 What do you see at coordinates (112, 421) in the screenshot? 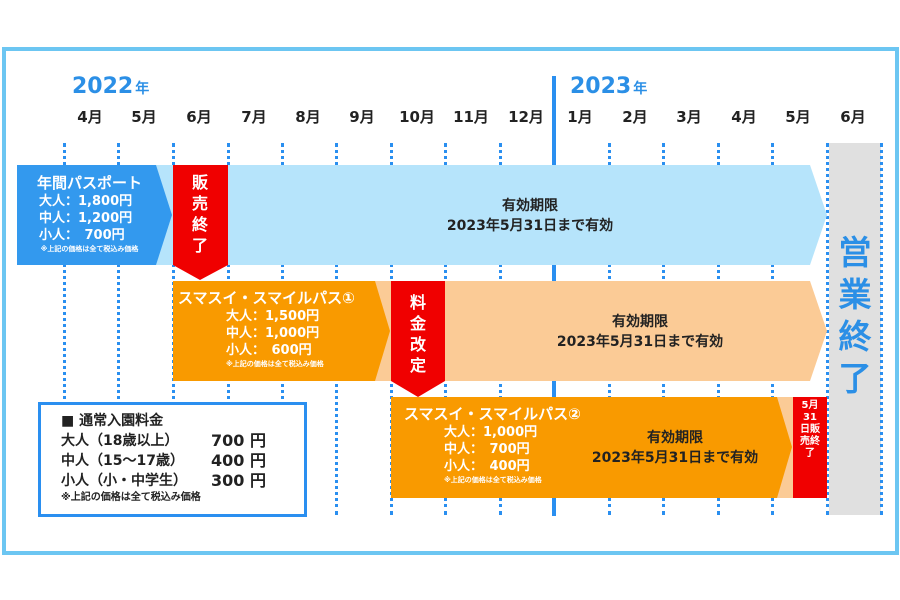
I see `regular-admission-title: ■ 通常入園料金` at bounding box center [112, 421].